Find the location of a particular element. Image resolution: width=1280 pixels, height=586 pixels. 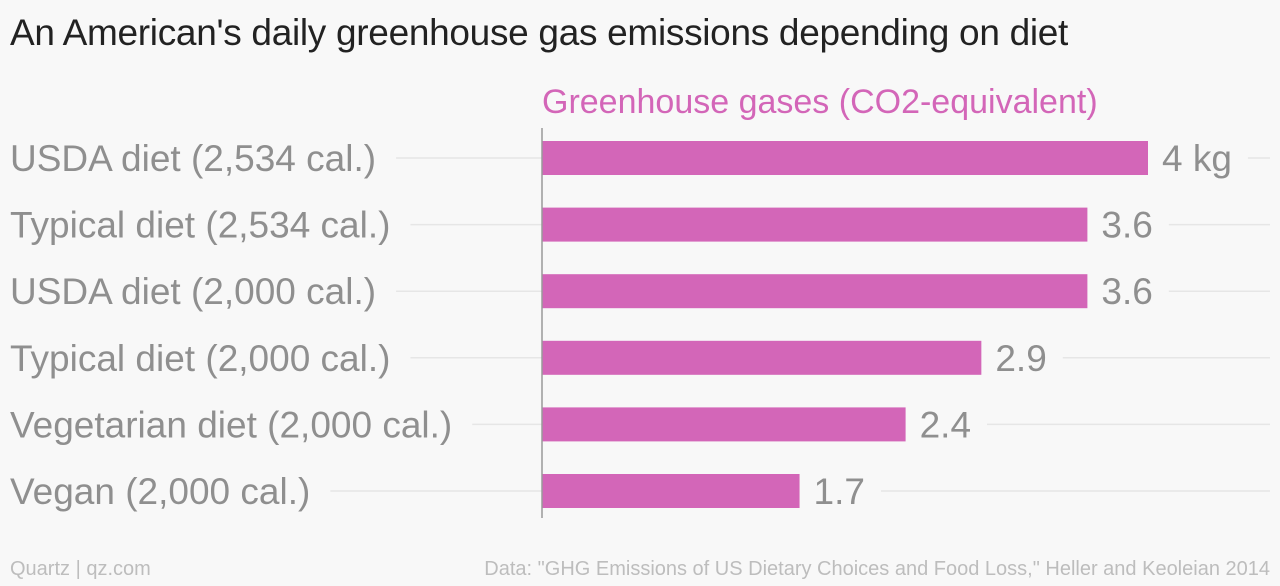

category-label: Vegetarian diet (2,000 cal.) is located at coordinates (231, 424).